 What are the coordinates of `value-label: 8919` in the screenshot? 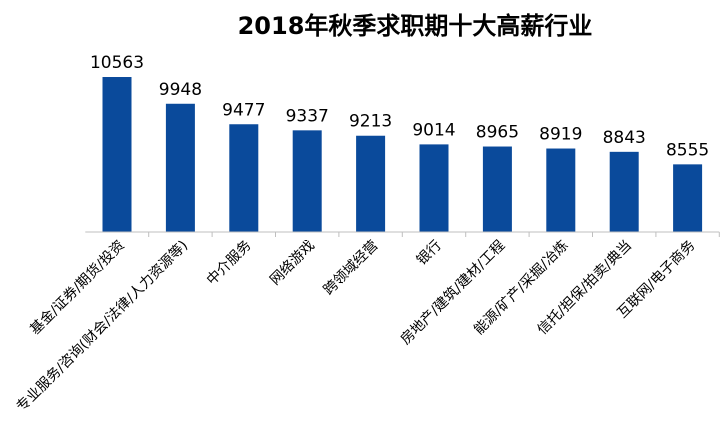 It's located at (560, 135).